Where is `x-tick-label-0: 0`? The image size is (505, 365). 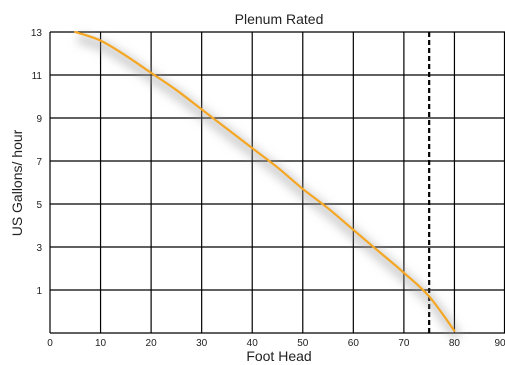 x-tick-label-0: 0 is located at coordinates (50, 343).